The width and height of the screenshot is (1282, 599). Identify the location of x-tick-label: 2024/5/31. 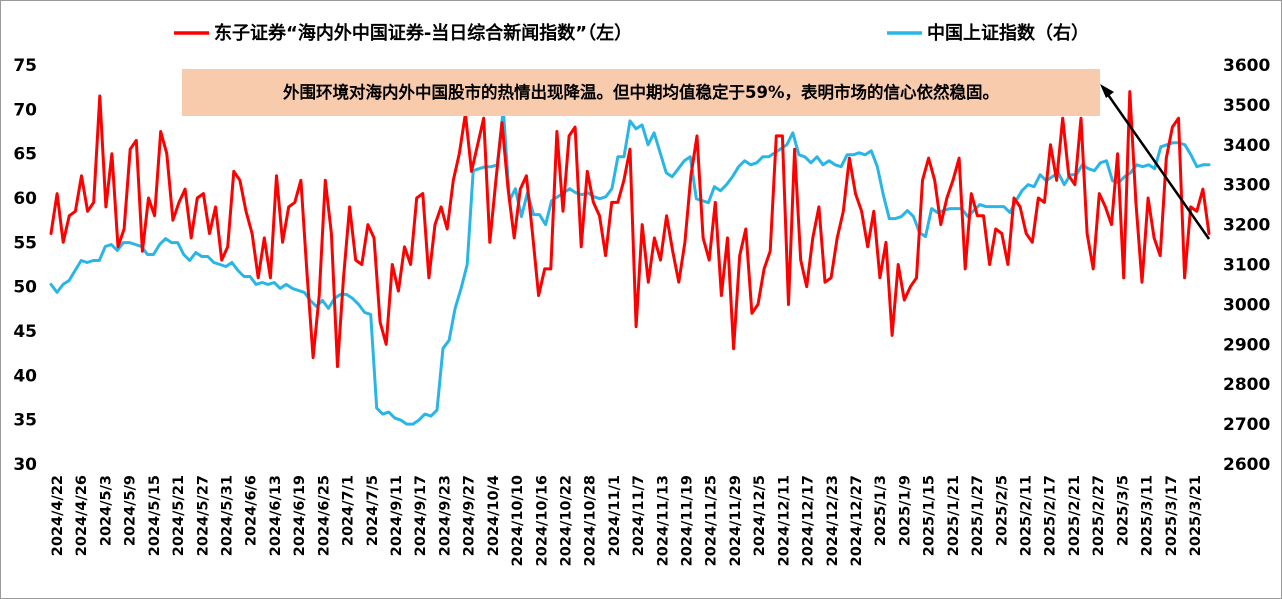
(227, 515).